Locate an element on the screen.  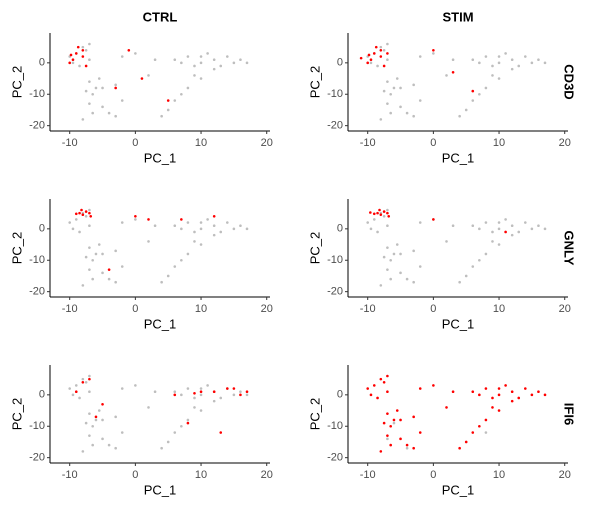
panel: GNLY -10 0 10 20 -20 -10 0 PC_1 PC_2 is located at coordinates (442, 265).